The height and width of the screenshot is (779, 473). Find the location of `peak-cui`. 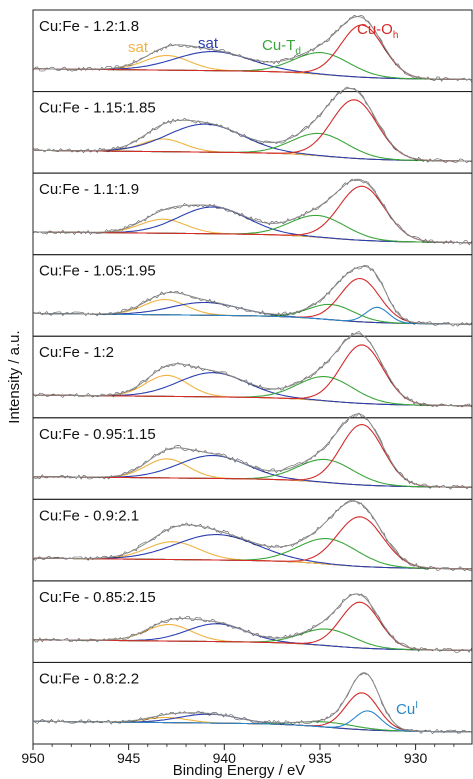

peak-cui is located at coordinates (252, 315).